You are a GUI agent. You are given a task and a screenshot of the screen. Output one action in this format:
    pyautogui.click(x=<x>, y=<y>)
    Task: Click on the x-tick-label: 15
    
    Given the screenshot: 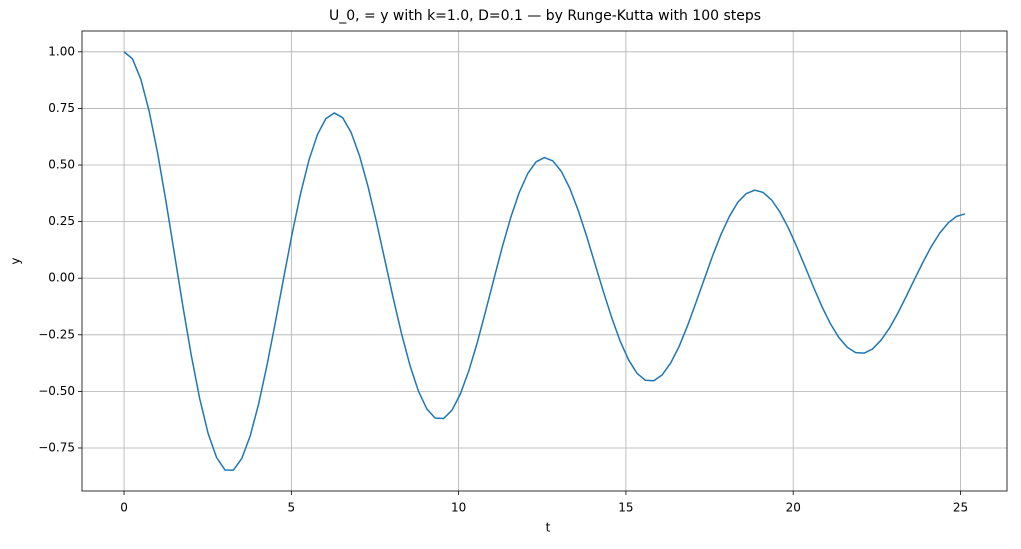 What is the action you would take?
    pyautogui.click(x=625, y=508)
    